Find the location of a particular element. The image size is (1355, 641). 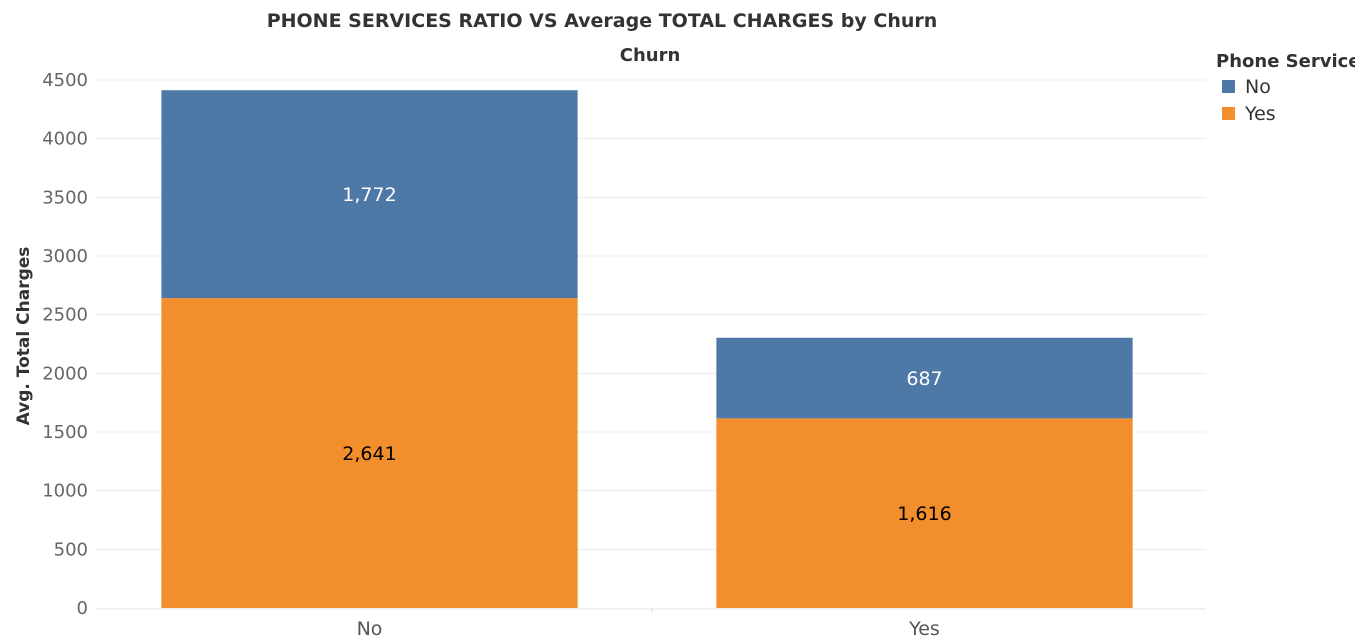

data-label: 687 is located at coordinates (924, 379).